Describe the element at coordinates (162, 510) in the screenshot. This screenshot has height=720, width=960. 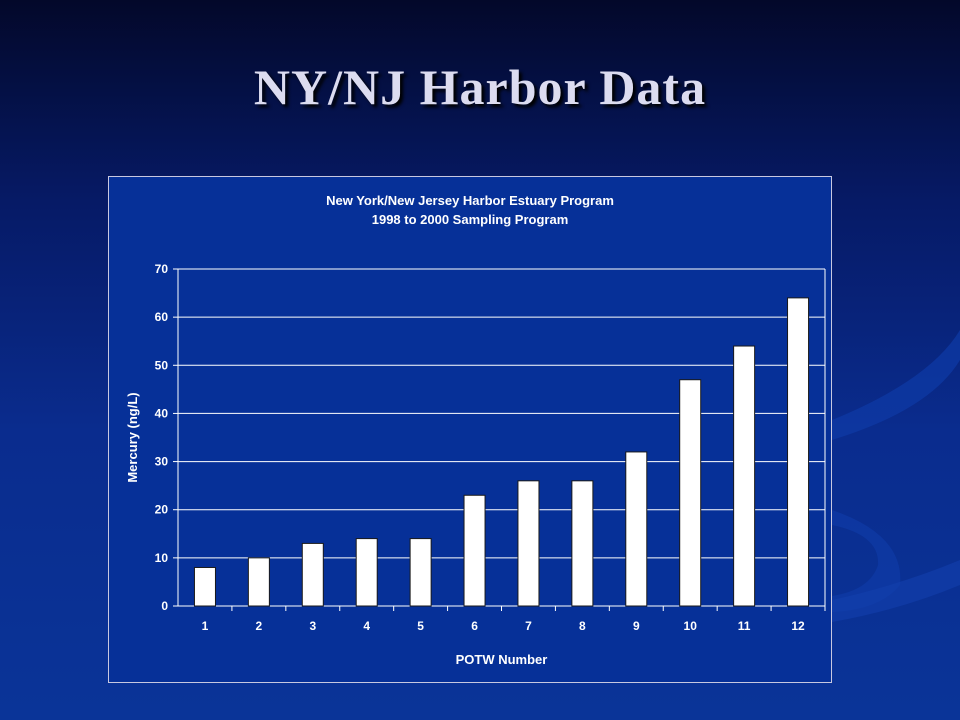
I see `y-tick-label: 20` at that location.